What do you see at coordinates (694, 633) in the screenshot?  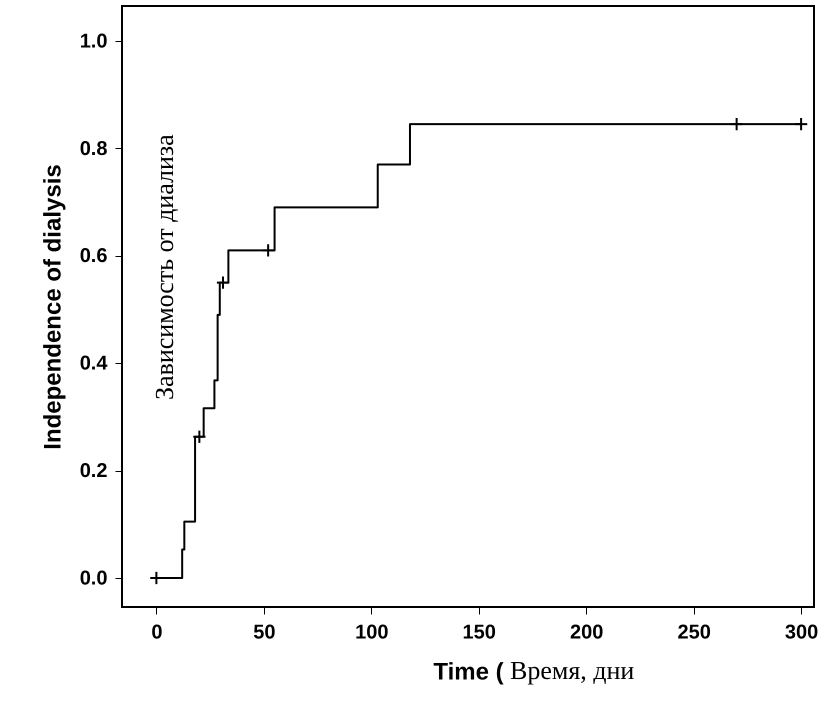 I see `x-tick-label: 250` at bounding box center [694, 633].